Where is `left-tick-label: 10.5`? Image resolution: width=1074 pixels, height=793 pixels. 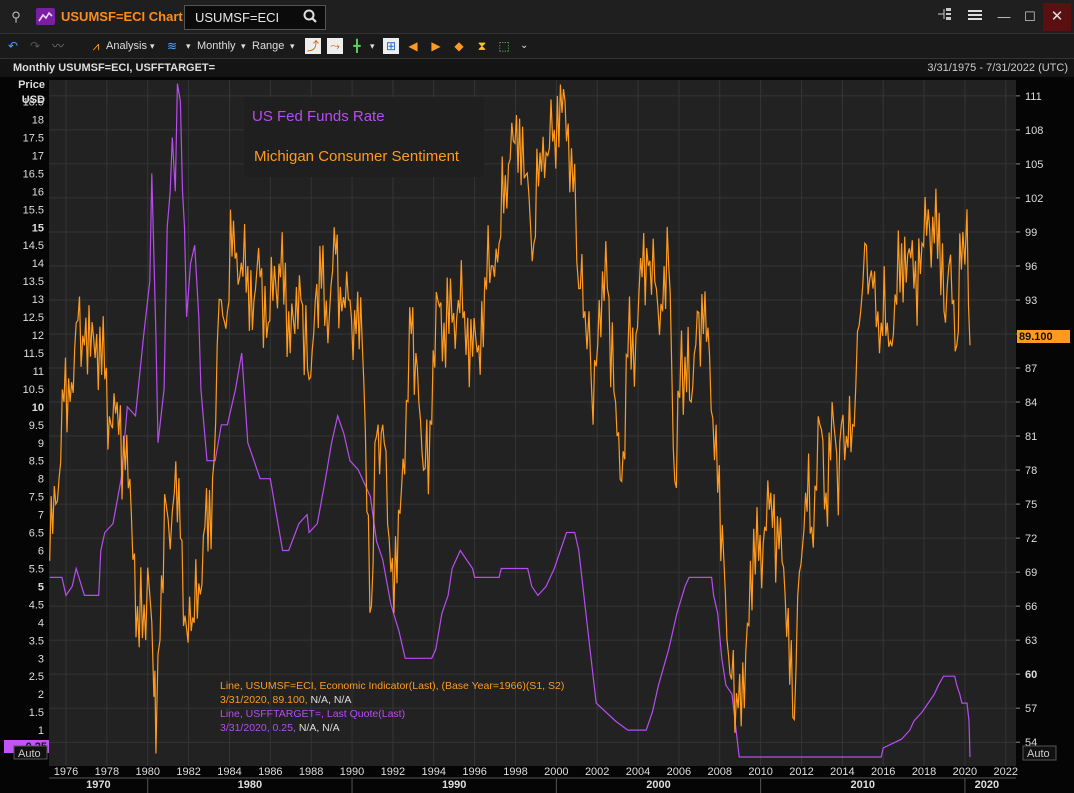 left-tick-label: 10.5 is located at coordinates (33, 390).